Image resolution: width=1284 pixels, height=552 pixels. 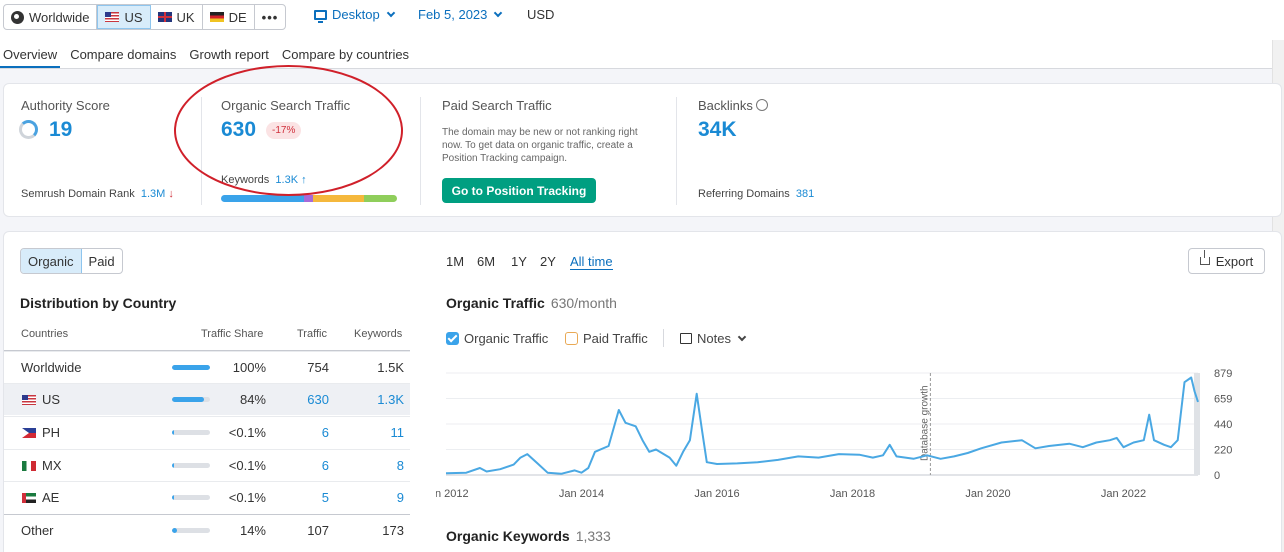 What do you see at coordinates (1223, 425) in the screenshot?
I see `y-tick-label: 440` at bounding box center [1223, 425].